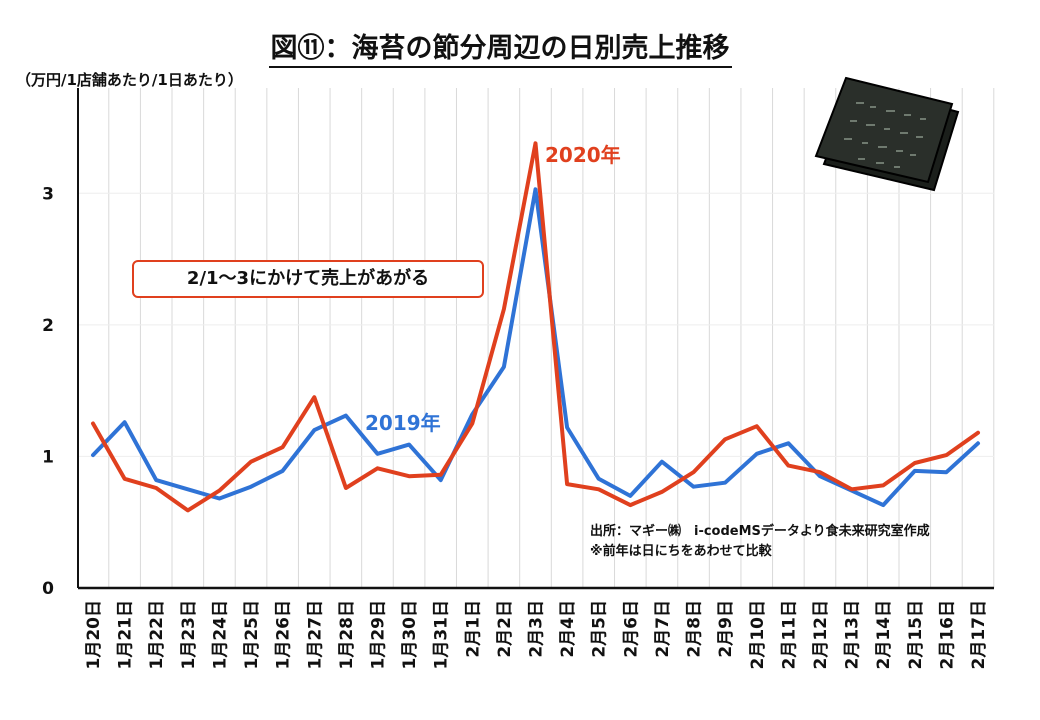  What do you see at coordinates (821, 635) in the screenshot?
I see `x-tick-label: 2月12日` at bounding box center [821, 635].